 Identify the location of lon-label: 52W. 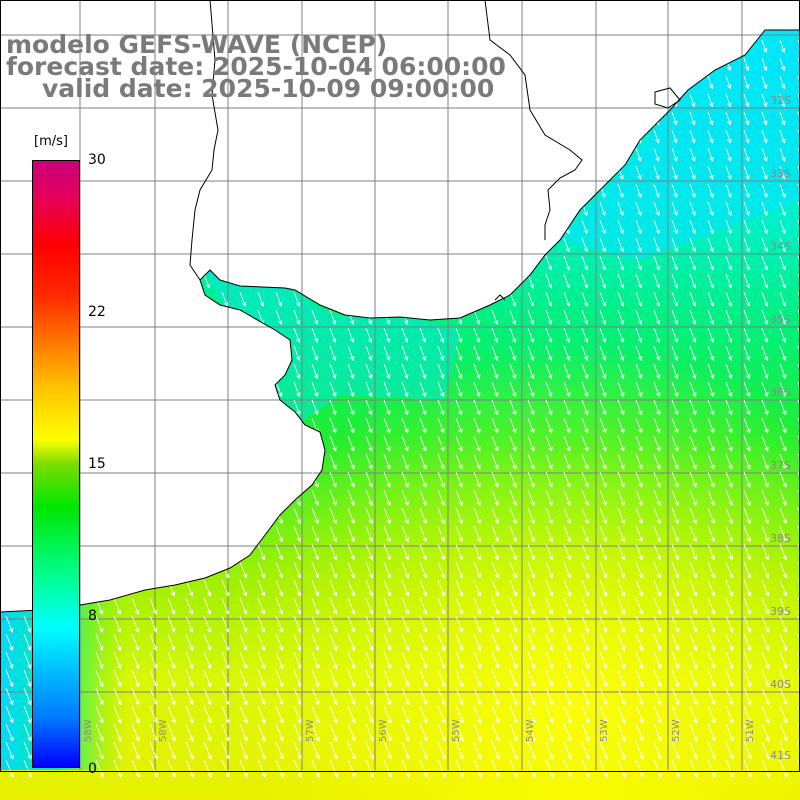
(676, 730).